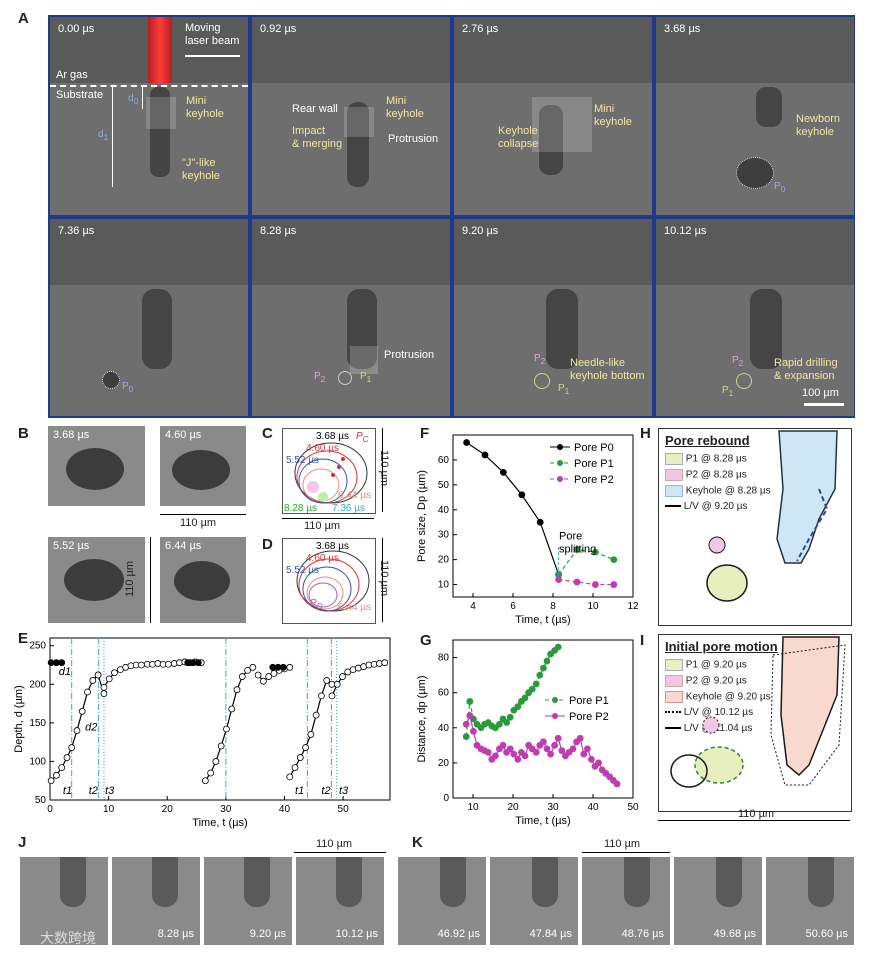 This screenshot has height=955, width=871. I want to click on j-scale-bar, so click(340, 852).